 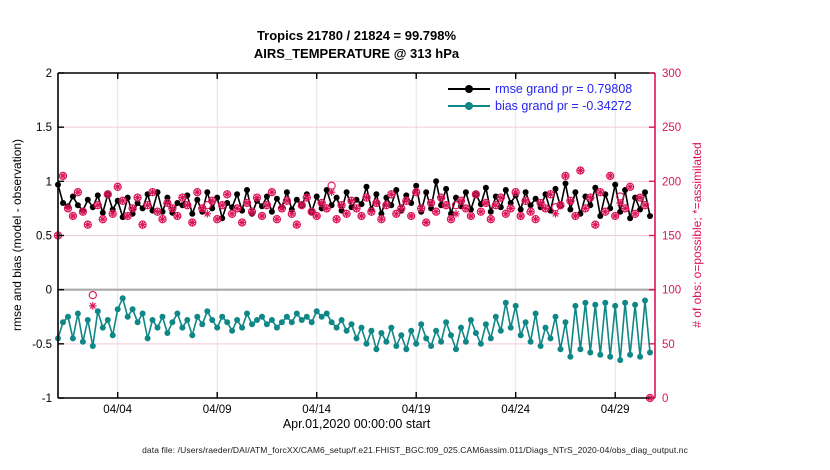 What do you see at coordinates (416, 410) in the screenshot?
I see `x-tick-label: 04/19` at bounding box center [416, 410].